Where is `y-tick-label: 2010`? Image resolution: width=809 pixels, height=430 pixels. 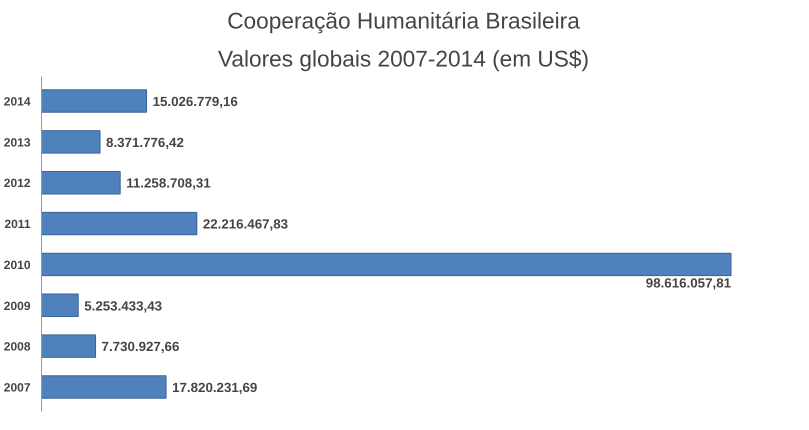
y-tick-label: 2010 is located at coordinates (17, 265).